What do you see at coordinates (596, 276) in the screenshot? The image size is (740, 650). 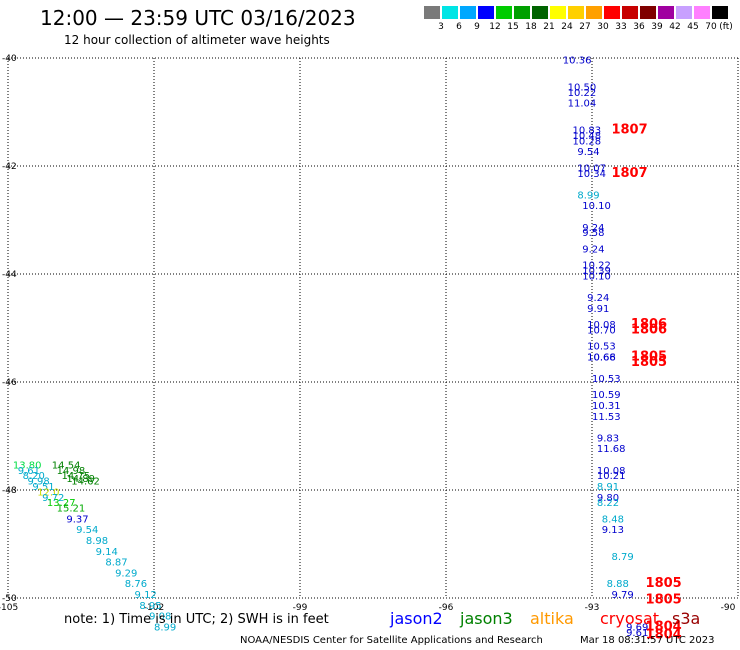 I see `wave-height-label: 10.10` at bounding box center [596, 276].